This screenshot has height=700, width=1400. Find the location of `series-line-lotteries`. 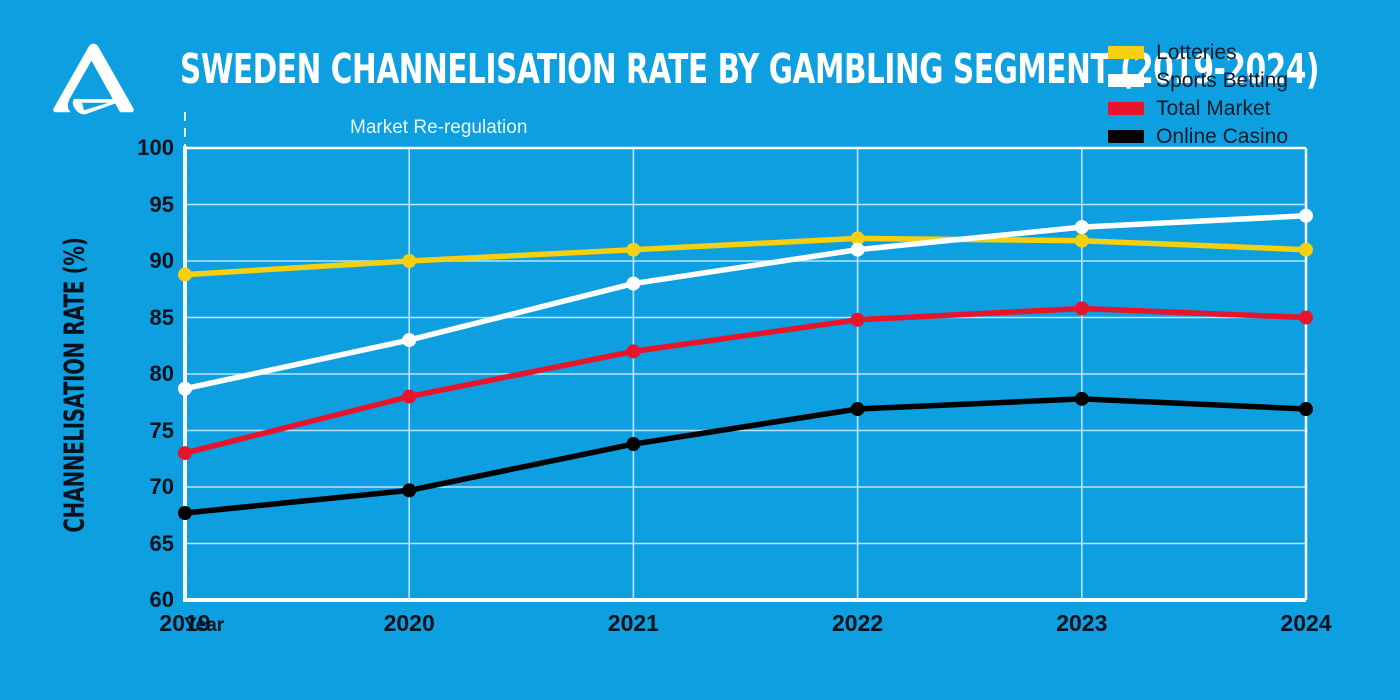

series-line-lotteries is located at coordinates (745, 256).